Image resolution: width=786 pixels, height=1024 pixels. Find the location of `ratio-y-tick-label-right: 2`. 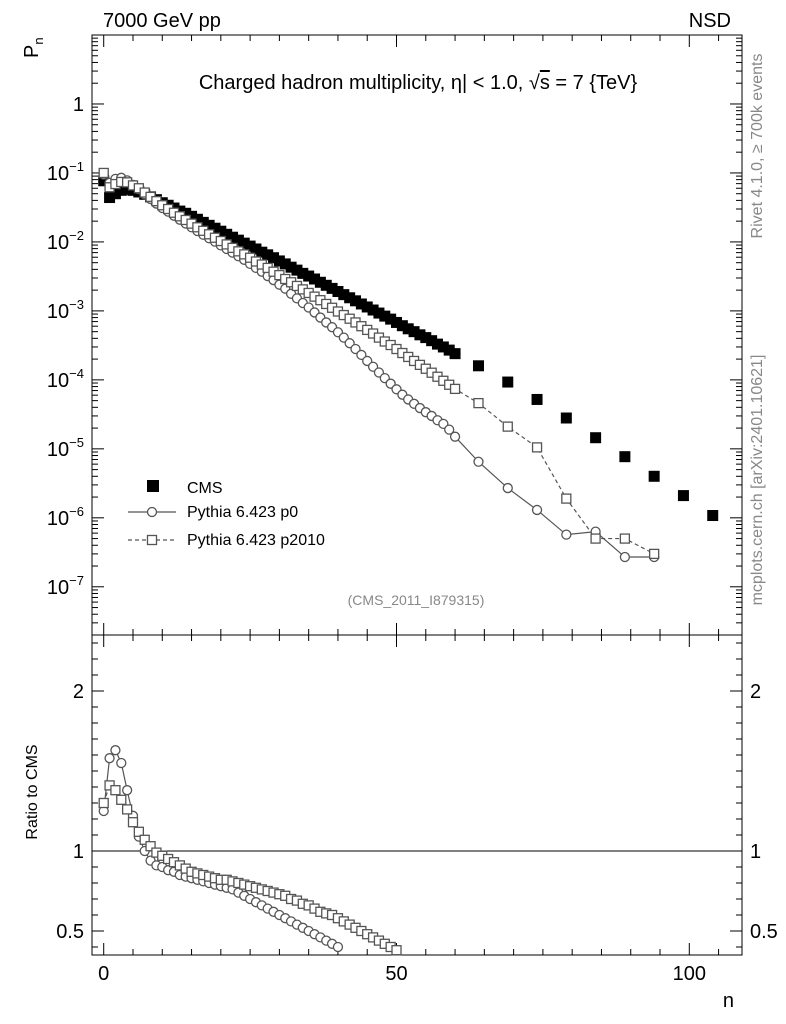

ratio-y-tick-label-right: 2 is located at coordinates (755, 692).